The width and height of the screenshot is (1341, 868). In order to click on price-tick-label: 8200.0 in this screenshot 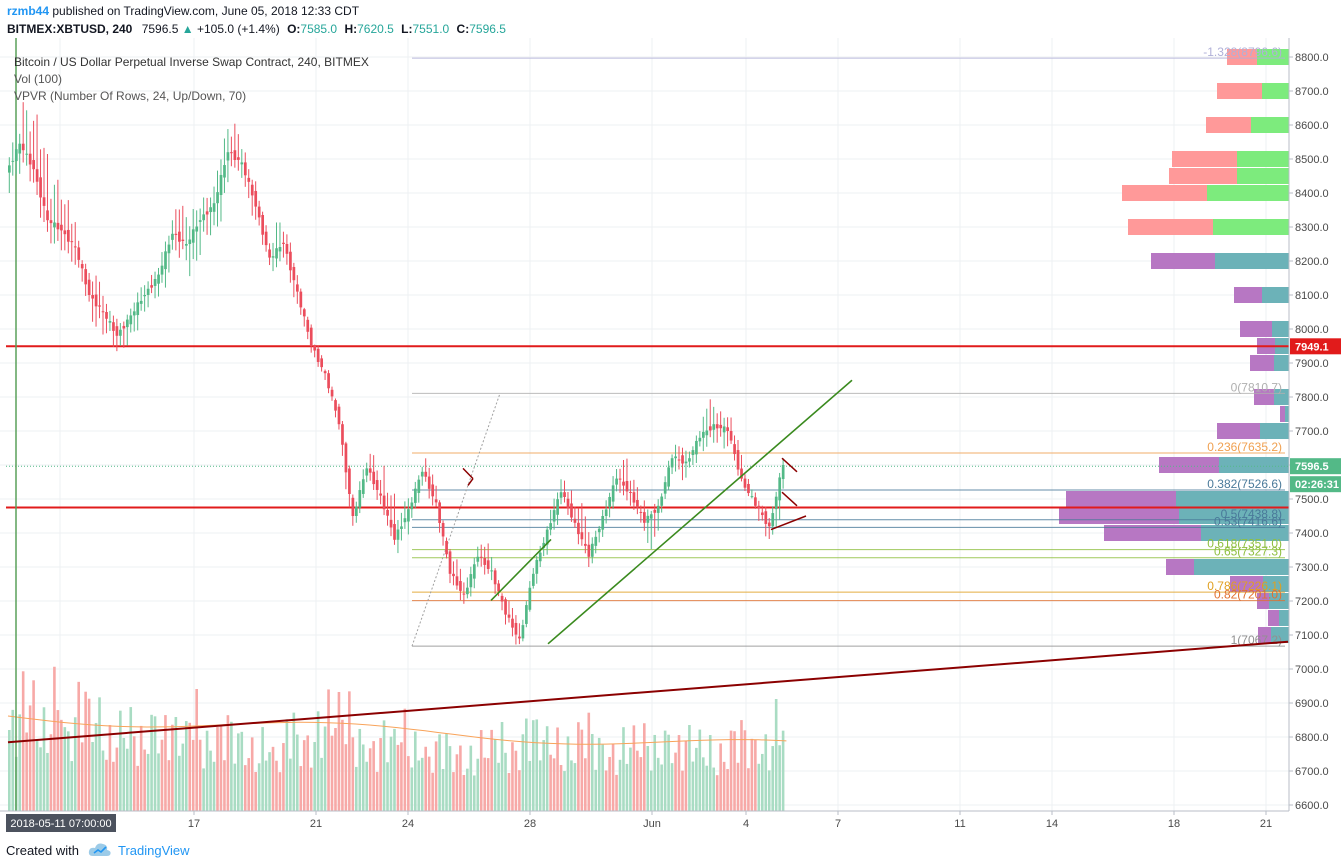, I will do `click(1312, 262)`.